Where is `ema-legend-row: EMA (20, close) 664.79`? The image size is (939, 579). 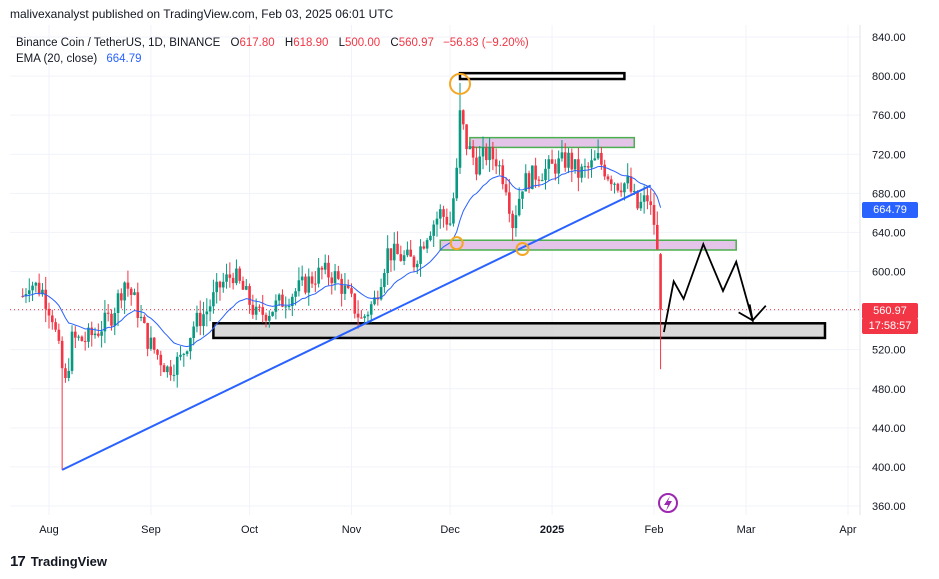
ema-legend-row: EMA (20, close) 664.79 is located at coordinates (272, 59).